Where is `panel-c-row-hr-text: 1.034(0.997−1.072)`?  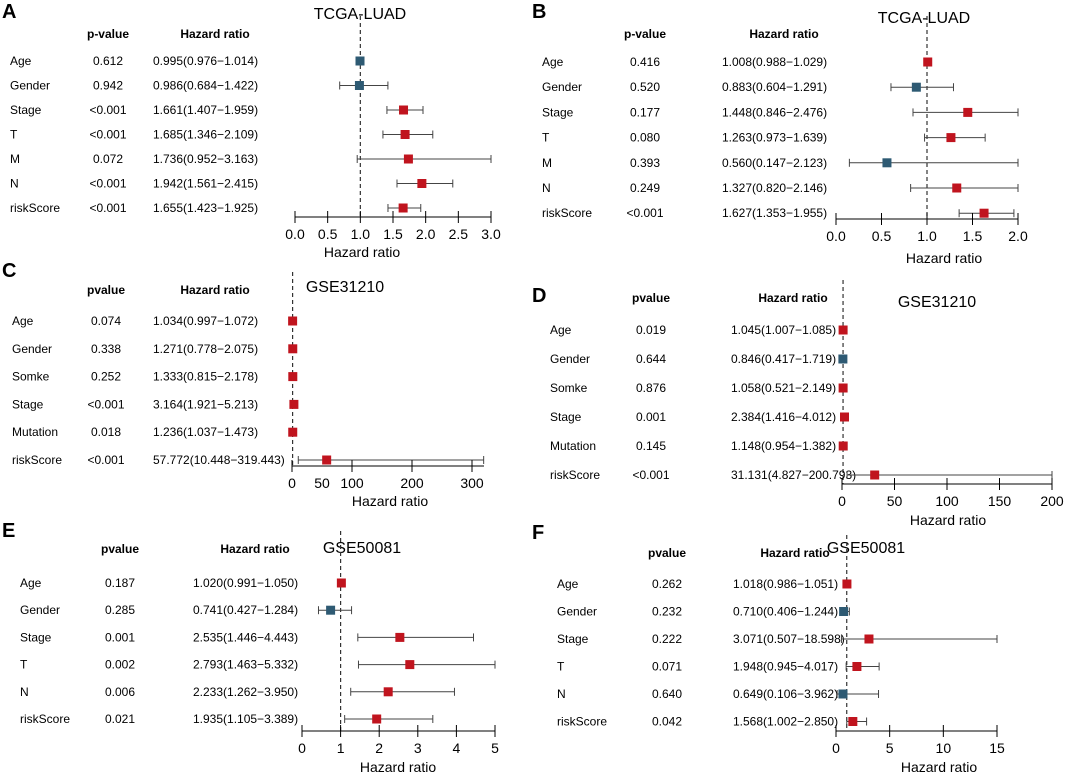 panel-c-row-hr-text: 1.034(0.997−1.072) is located at coordinates (205, 321).